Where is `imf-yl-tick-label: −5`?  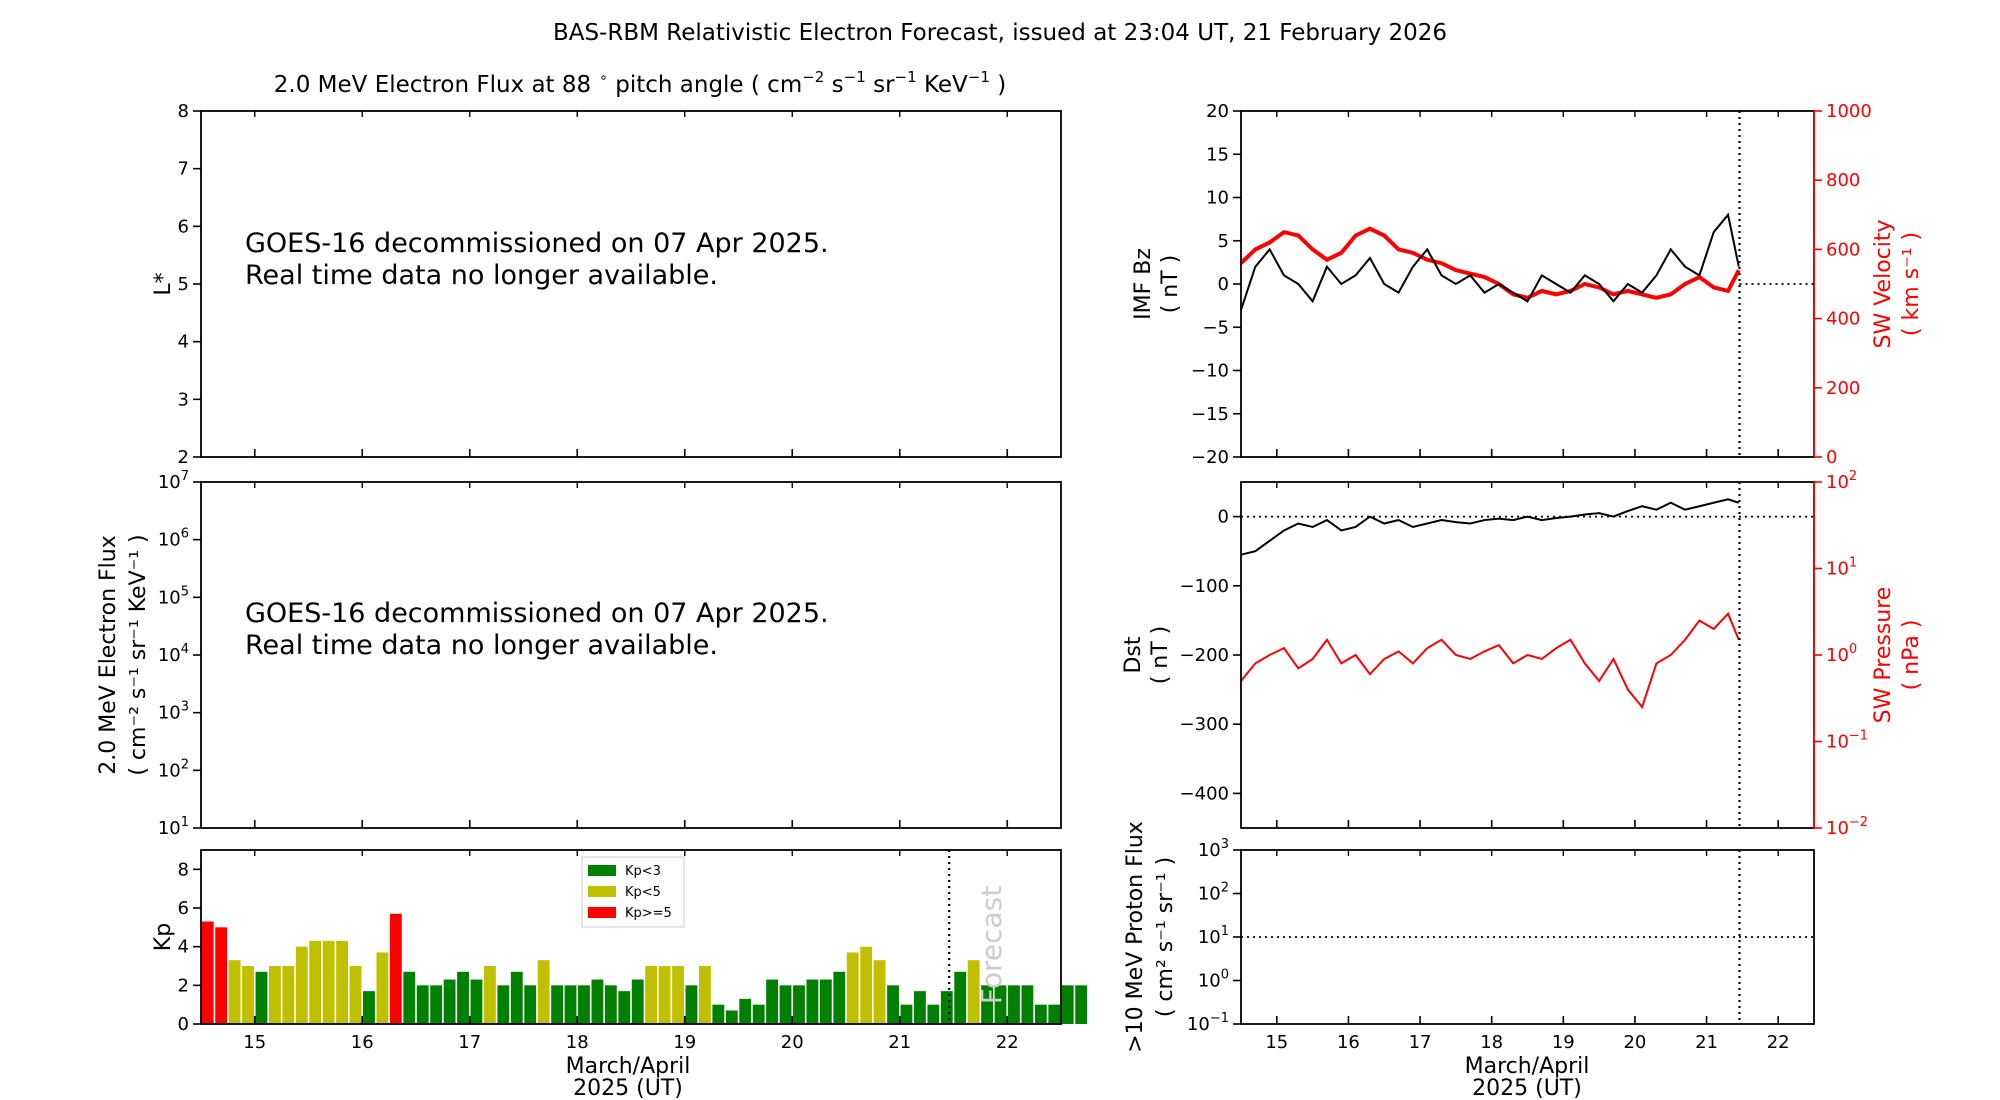
imf-yl-tick-label: −5 is located at coordinates (1215, 327).